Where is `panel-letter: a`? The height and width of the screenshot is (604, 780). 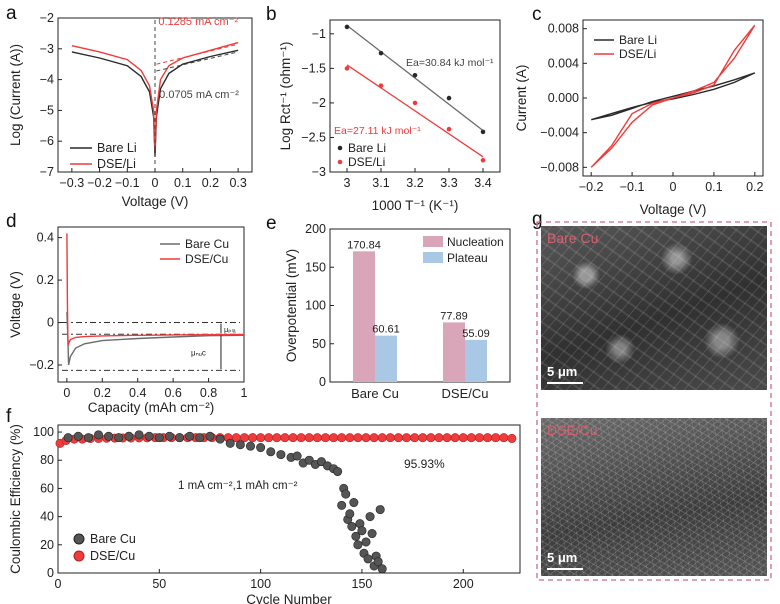
panel-letter: a is located at coordinates (11, 13).